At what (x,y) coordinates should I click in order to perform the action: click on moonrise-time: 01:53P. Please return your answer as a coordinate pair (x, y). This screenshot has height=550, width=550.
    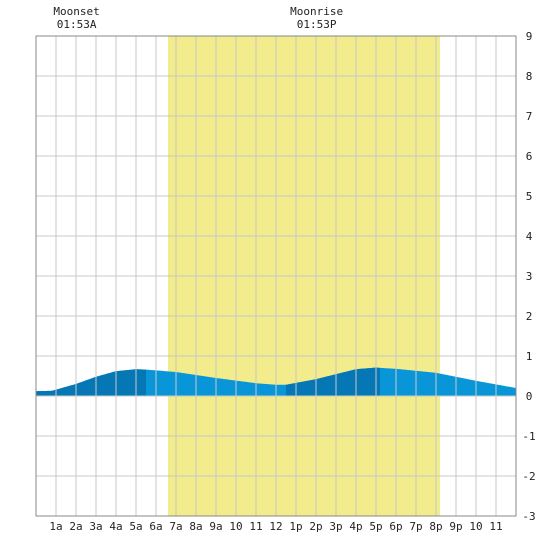
    Looking at the image, I should click on (317, 24).